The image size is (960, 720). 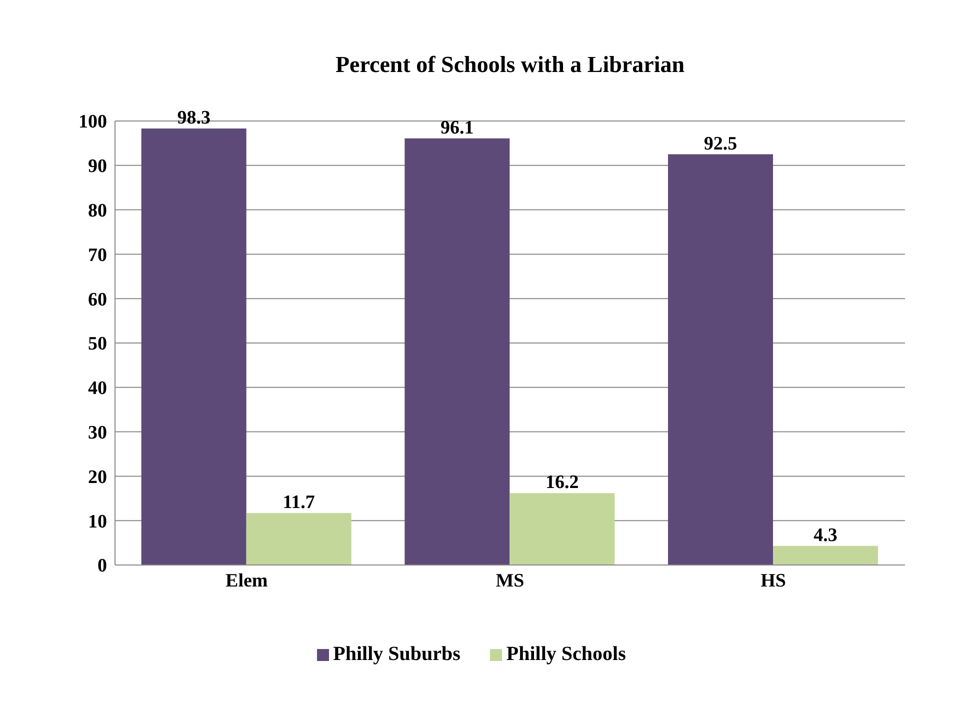 I want to click on x-tick-label: MS, so click(x=510, y=581).